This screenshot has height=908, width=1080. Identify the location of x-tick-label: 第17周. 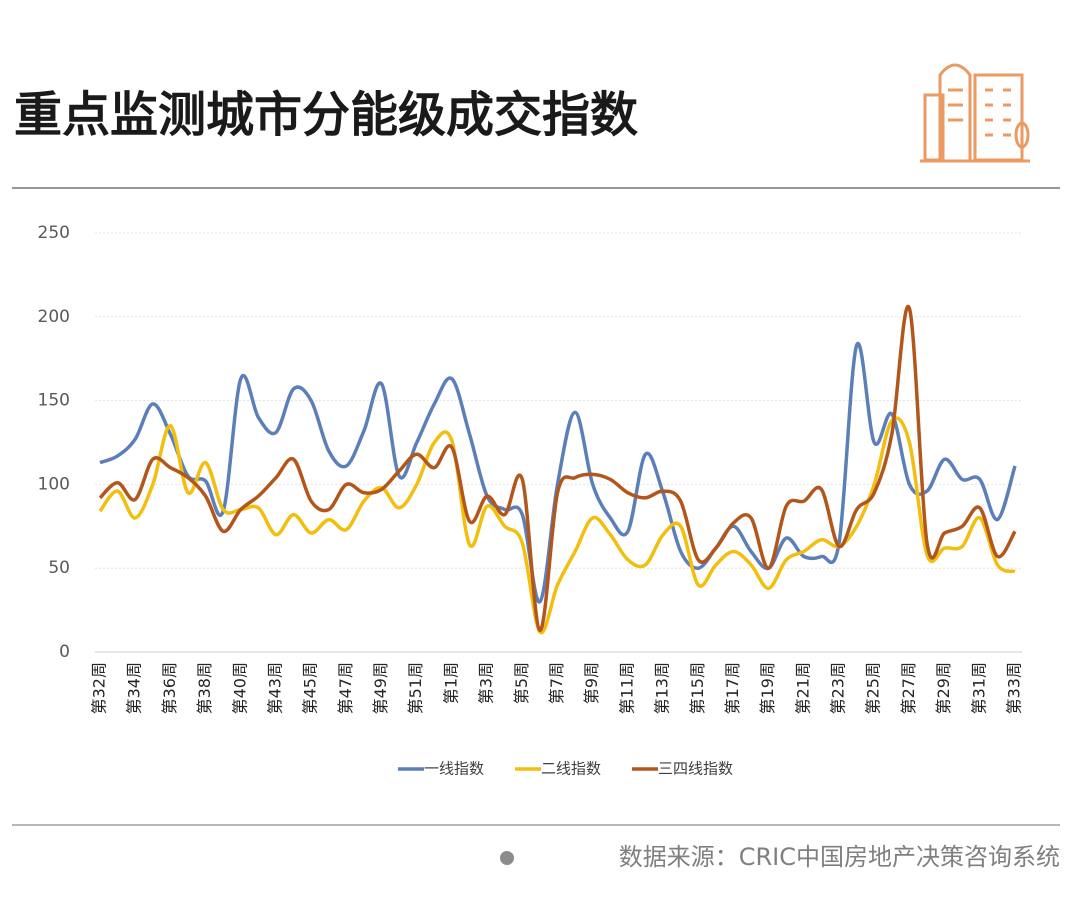
(732, 688).